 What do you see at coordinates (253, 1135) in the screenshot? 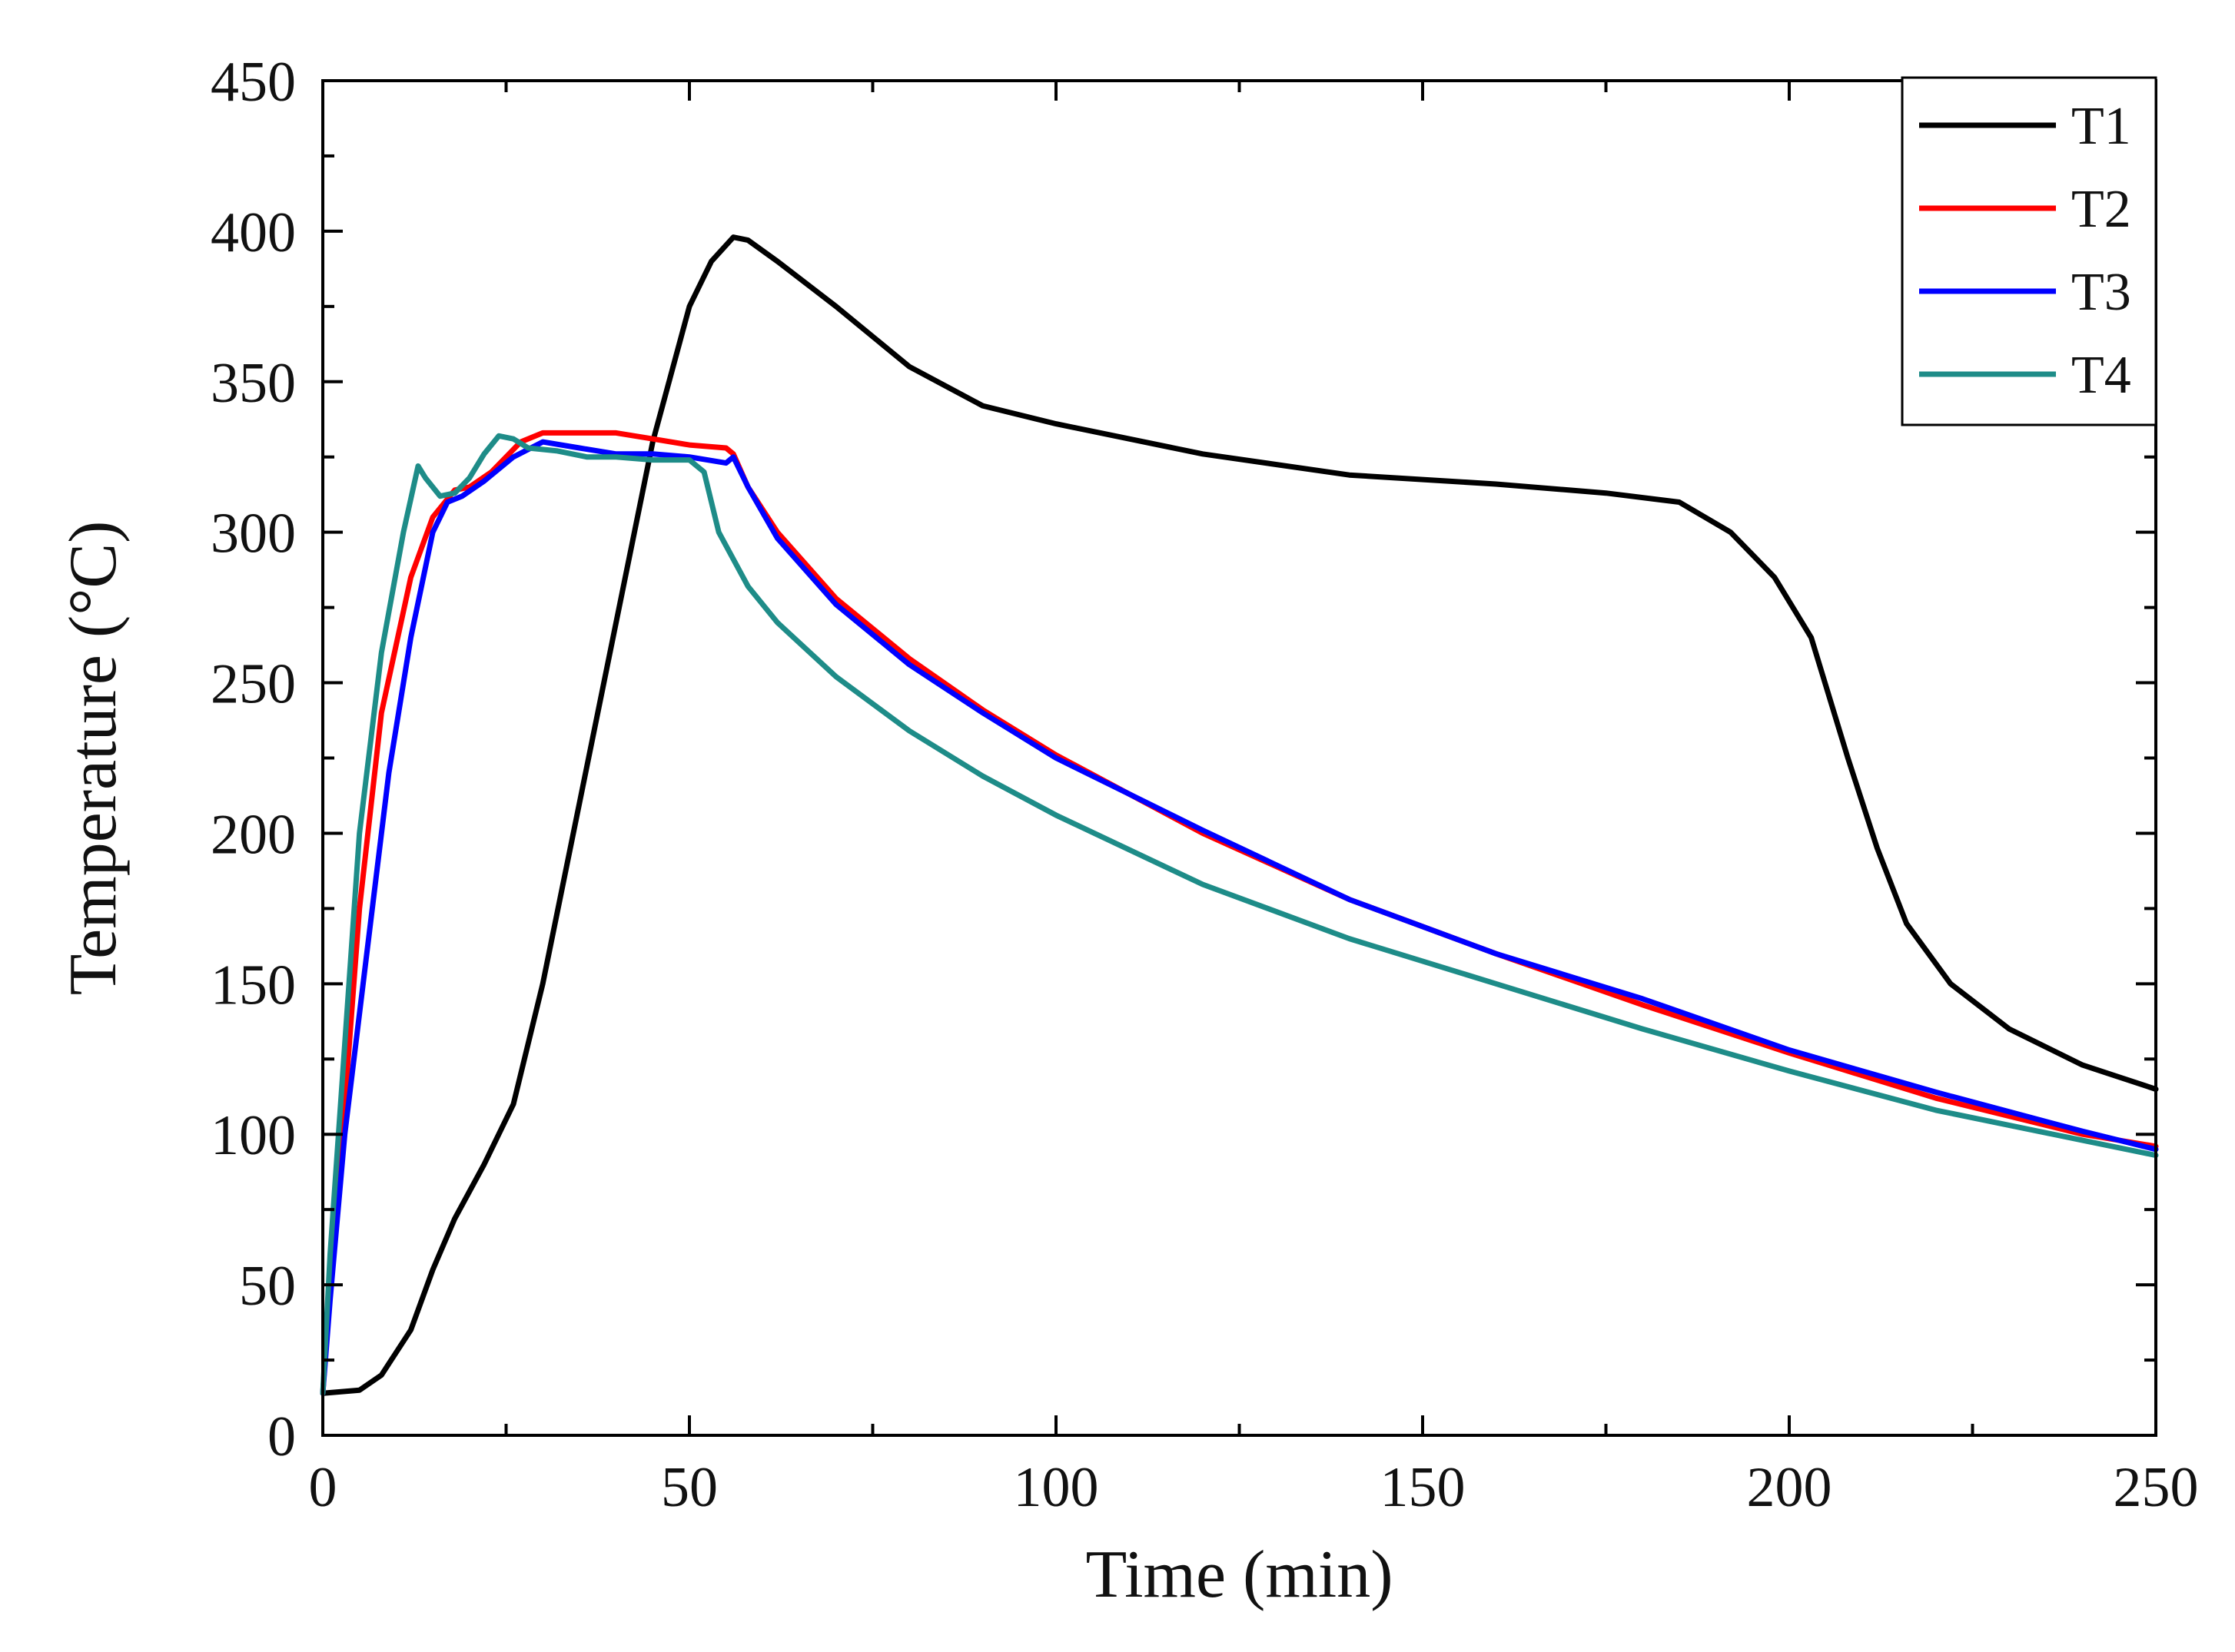
I see `y-tick-label: 100` at bounding box center [253, 1135].